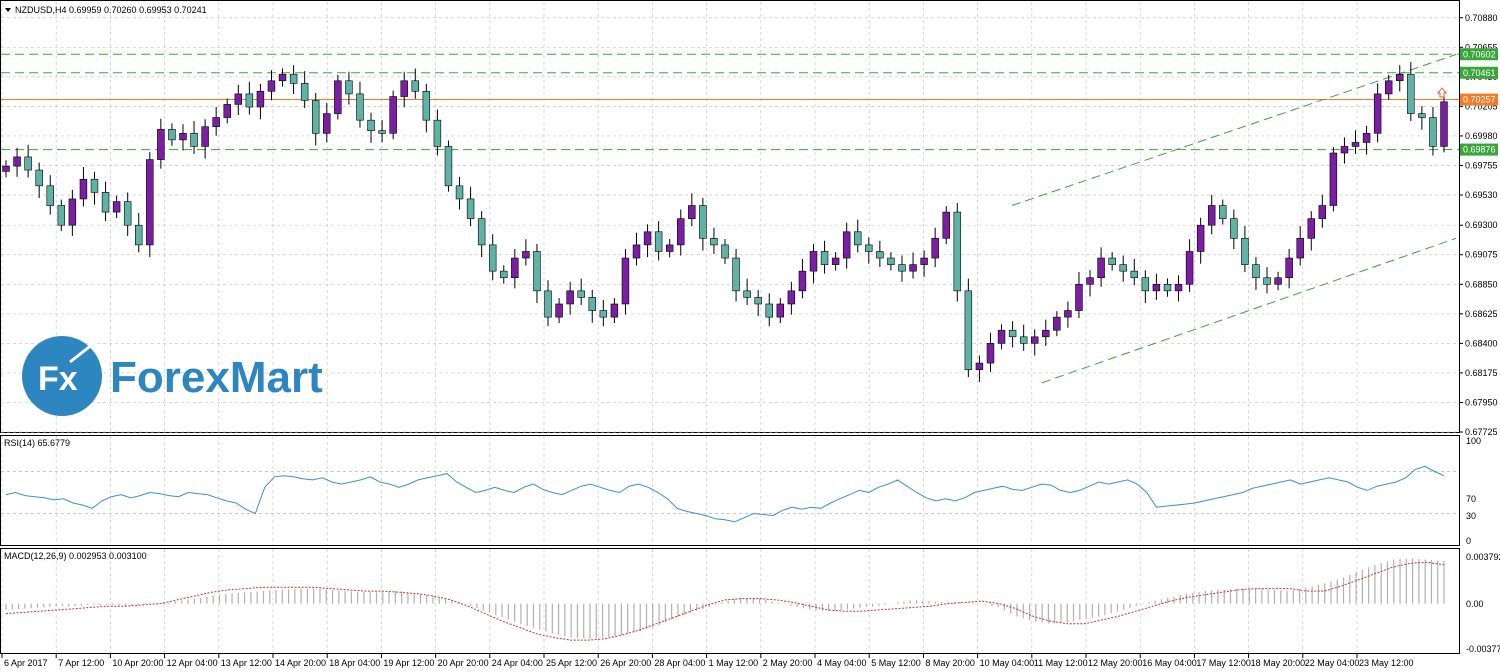 Image resolution: width=1500 pixels, height=672 pixels. Describe the element at coordinates (41, 10) in the screenshot. I see `symbol-label: NZDUSD,H4` at that location.